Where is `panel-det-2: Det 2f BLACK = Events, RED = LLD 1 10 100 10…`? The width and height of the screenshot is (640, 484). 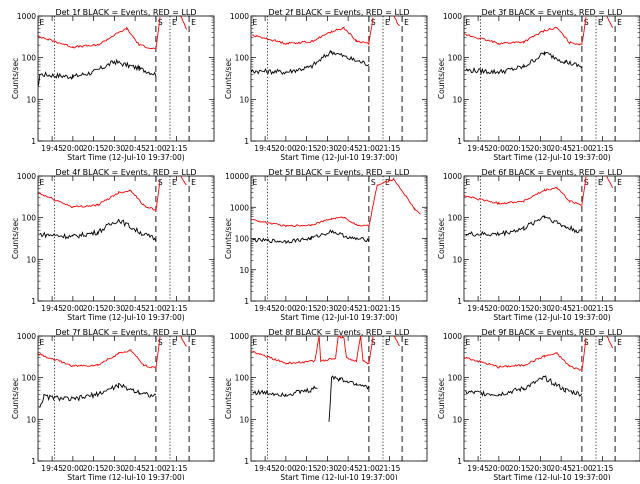 panel-det-2: Det 2f BLACK = Events, RED = LLD 1 10 100 10… is located at coordinates (326, 85).